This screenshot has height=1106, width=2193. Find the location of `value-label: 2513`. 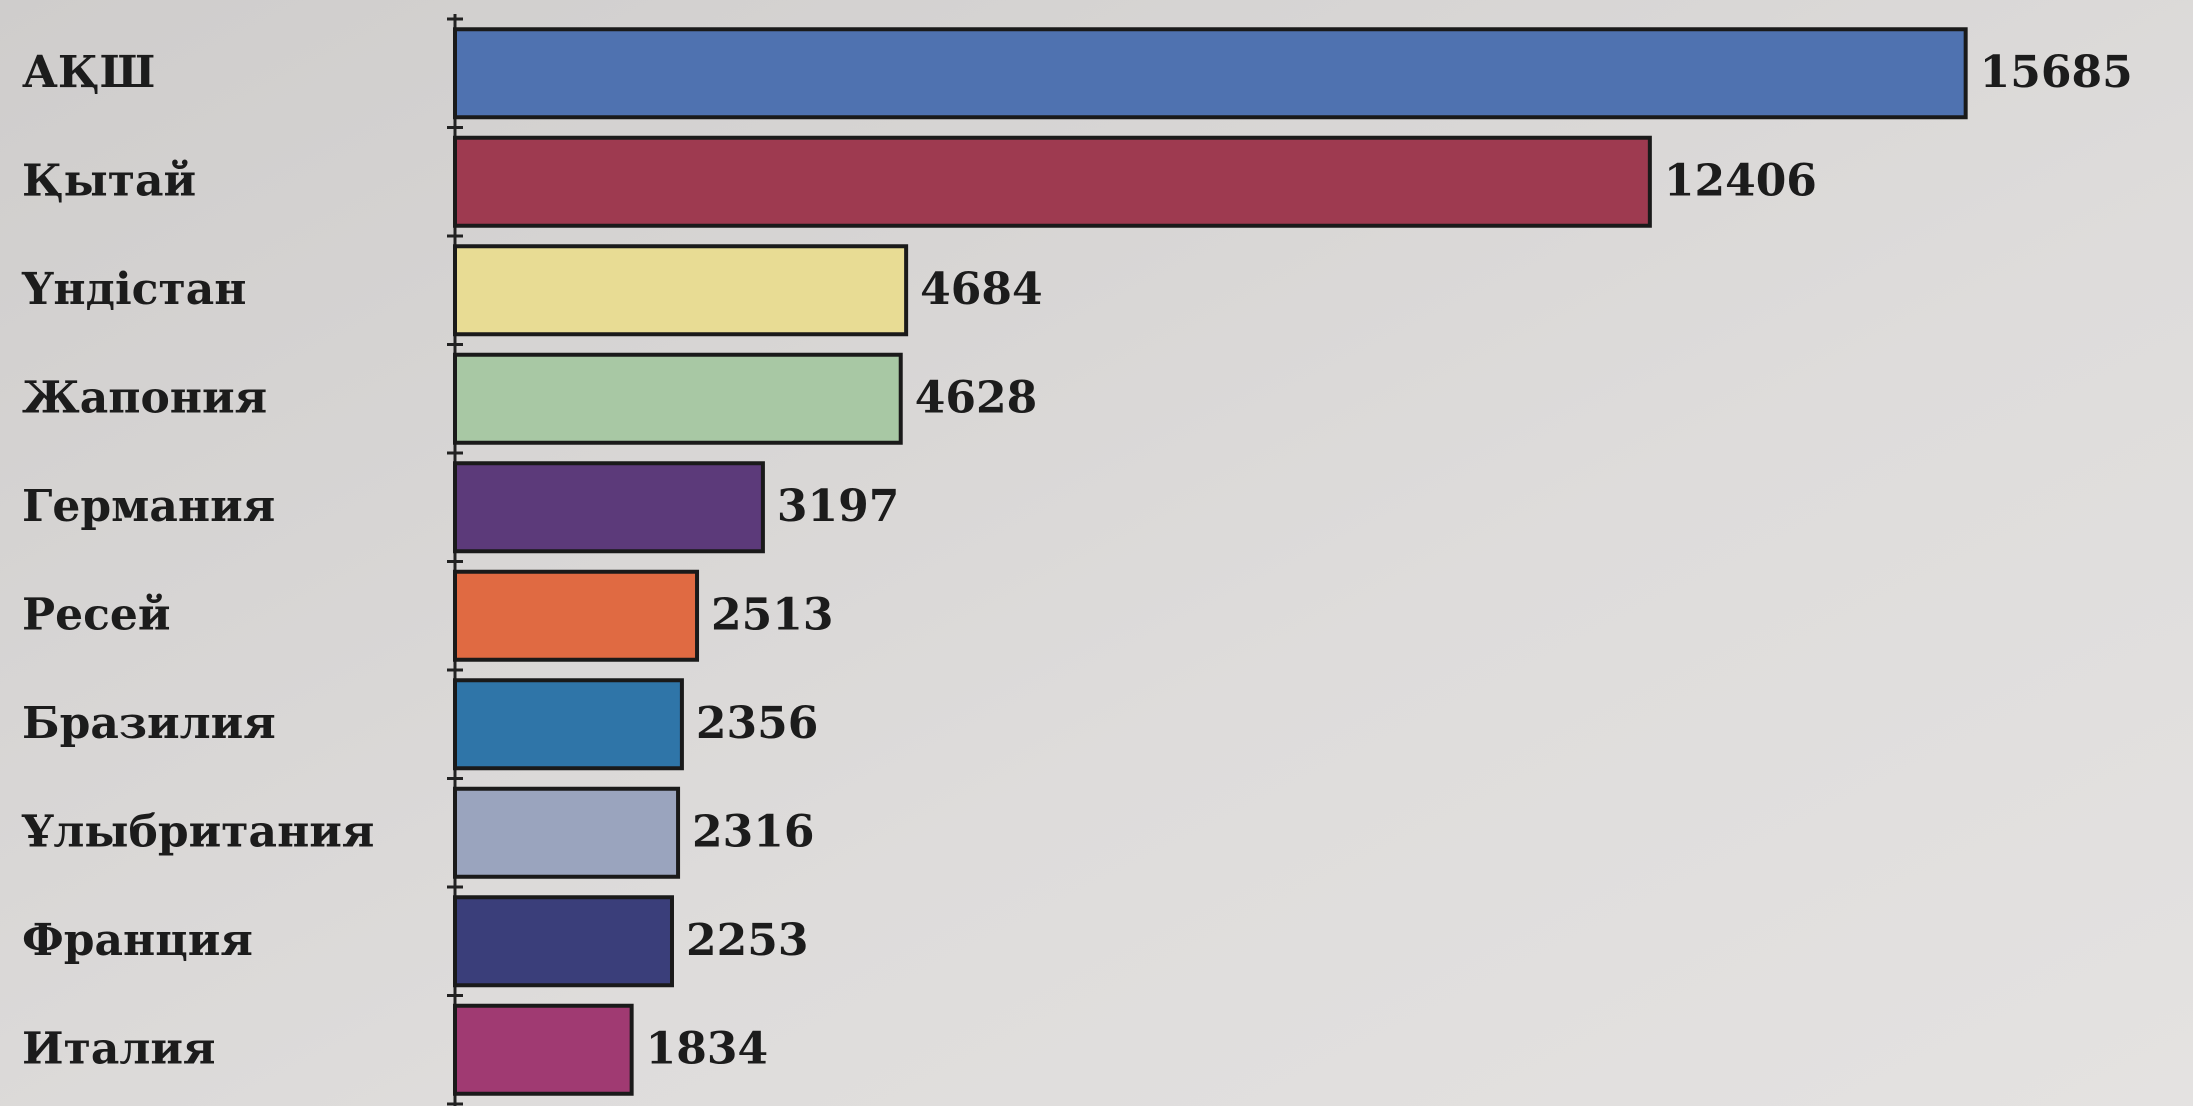

value-label: 2513 is located at coordinates (772, 614).